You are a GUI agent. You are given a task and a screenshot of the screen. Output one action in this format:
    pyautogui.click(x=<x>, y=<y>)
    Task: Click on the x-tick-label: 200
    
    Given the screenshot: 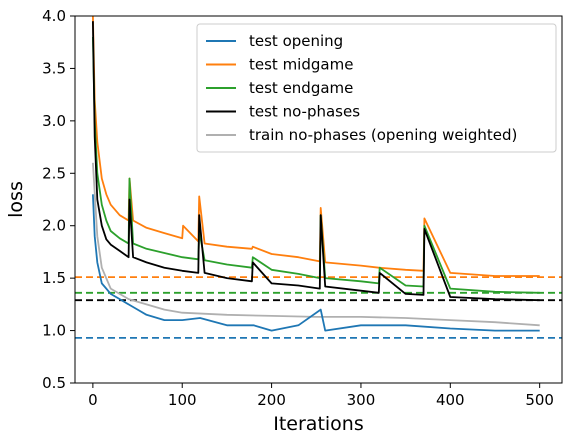 What is the action you would take?
    pyautogui.click(x=271, y=400)
    